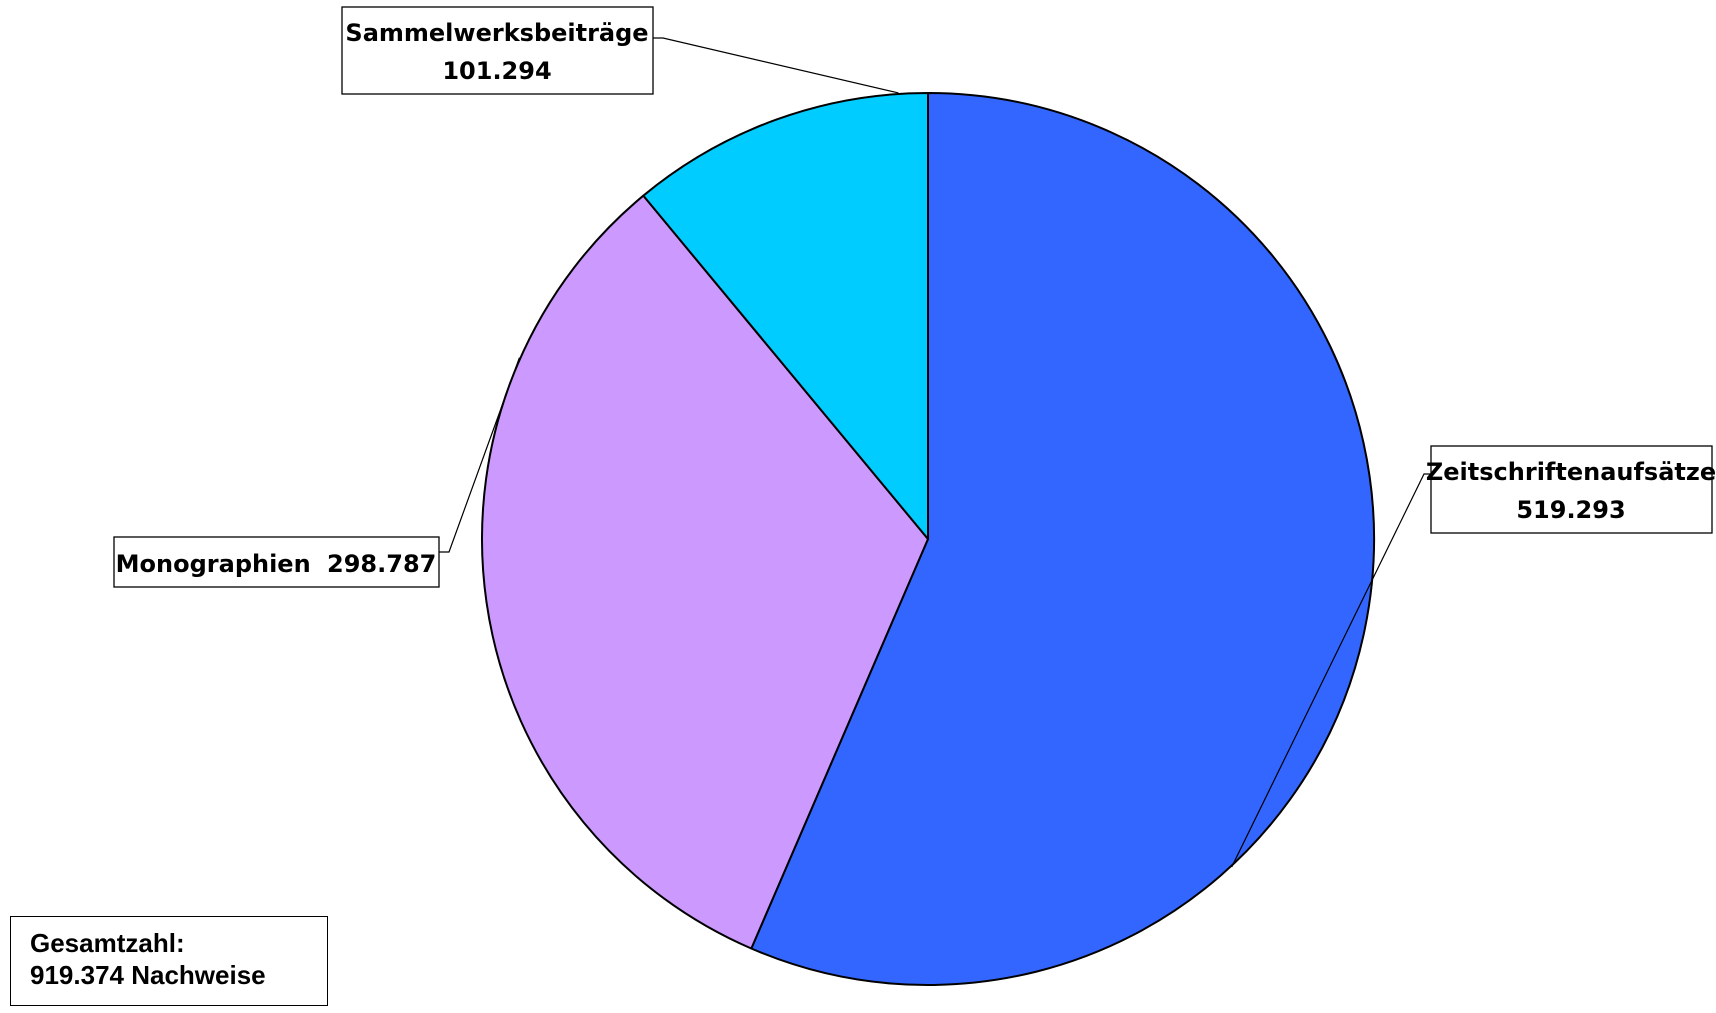  What do you see at coordinates (1570, 510) in the screenshot?
I see `data-label-value: 519.293` at bounding box center [1570, 510].